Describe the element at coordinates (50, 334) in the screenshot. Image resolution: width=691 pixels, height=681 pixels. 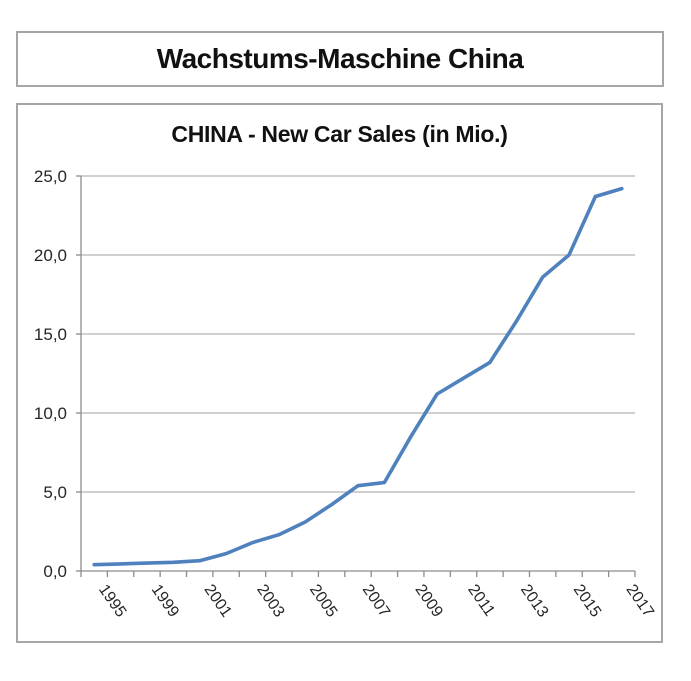
I see `y-tick-label: 15,0` at that location.